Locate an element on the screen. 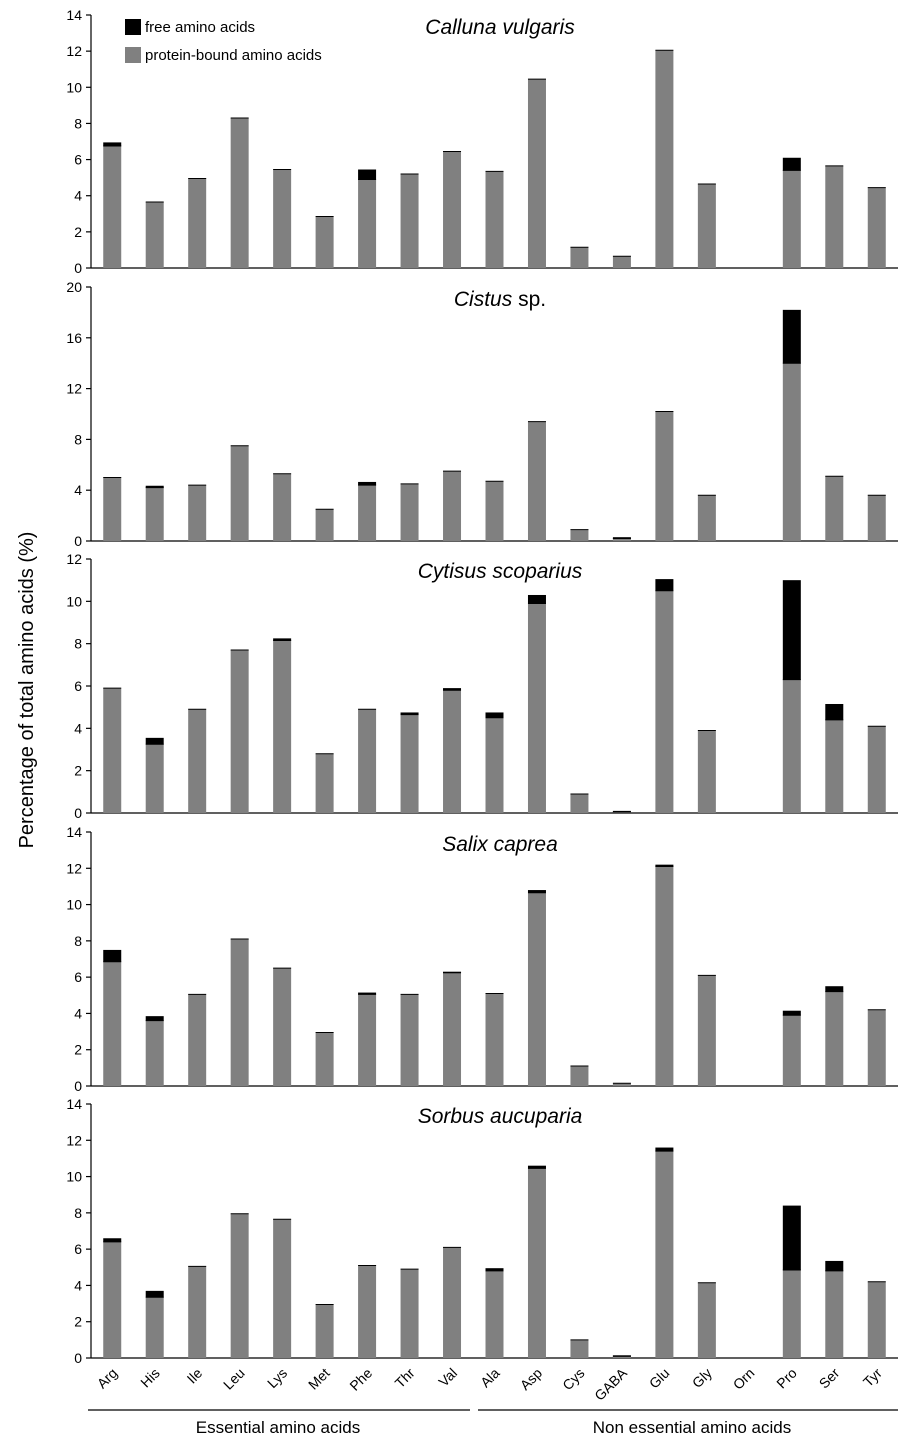  legend-label-free: free amino acids is located at coordinates (200, 27).